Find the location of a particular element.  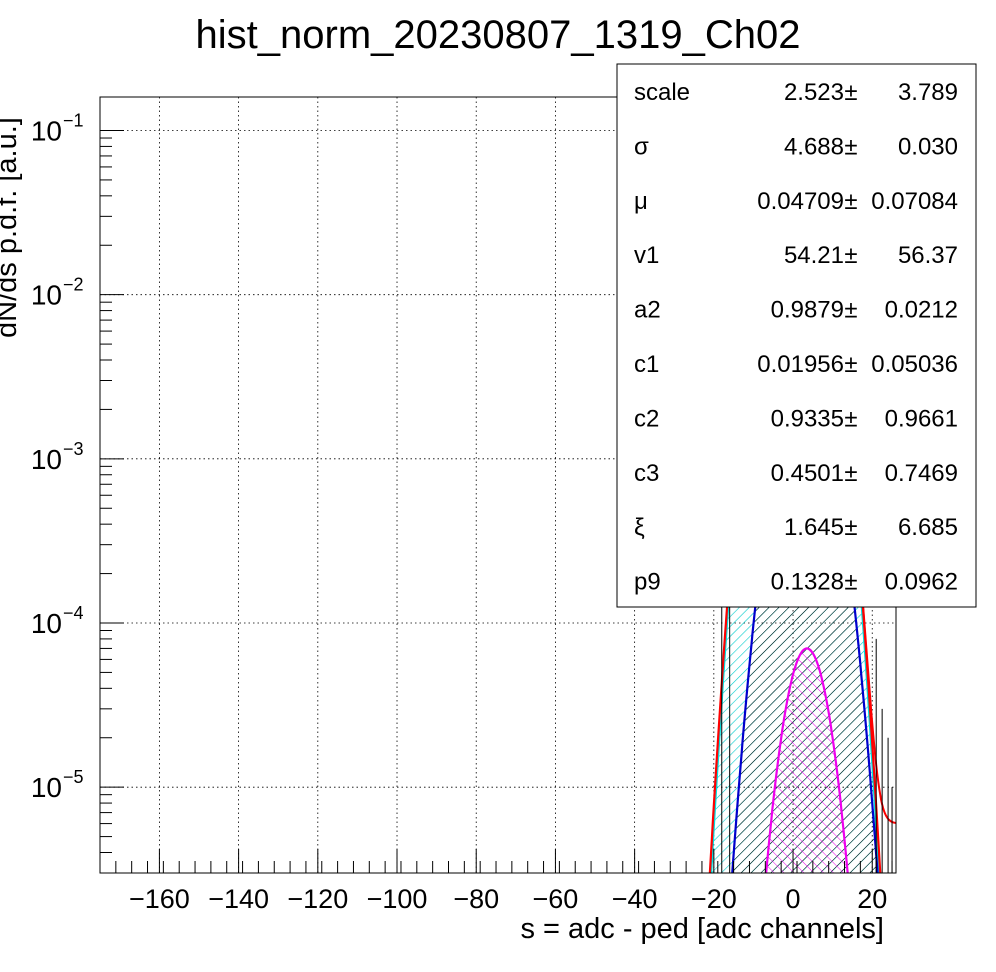

x-tick-label: 0 is located at coordinates (793, 899).